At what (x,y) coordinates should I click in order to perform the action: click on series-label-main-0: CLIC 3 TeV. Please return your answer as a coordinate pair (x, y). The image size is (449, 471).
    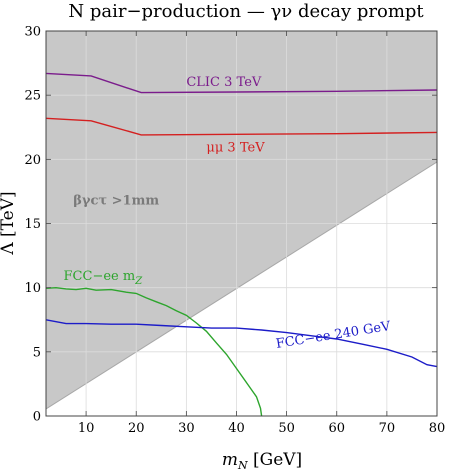
    Looking at the image, I should click on (224, 82).